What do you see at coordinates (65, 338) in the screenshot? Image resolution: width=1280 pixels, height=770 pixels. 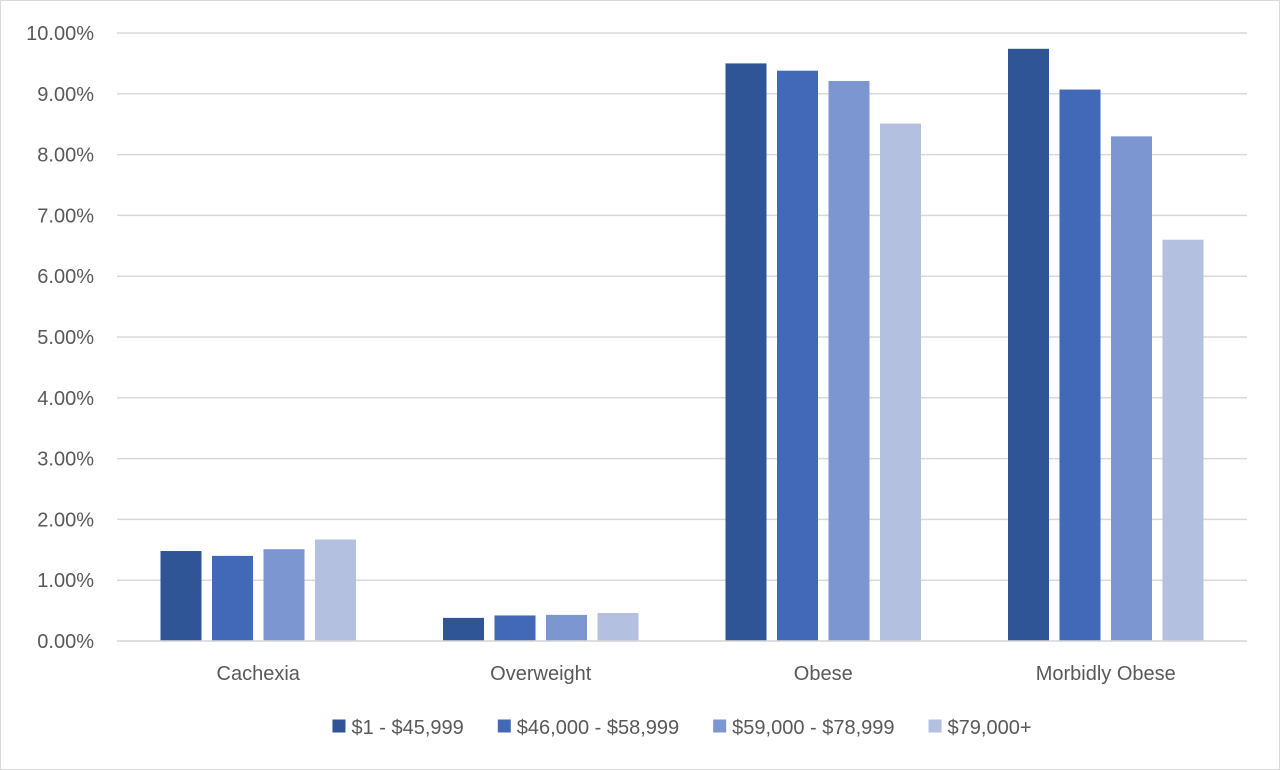 I see `y-tick-label: 5.00%` at bounding box center [65, 338].